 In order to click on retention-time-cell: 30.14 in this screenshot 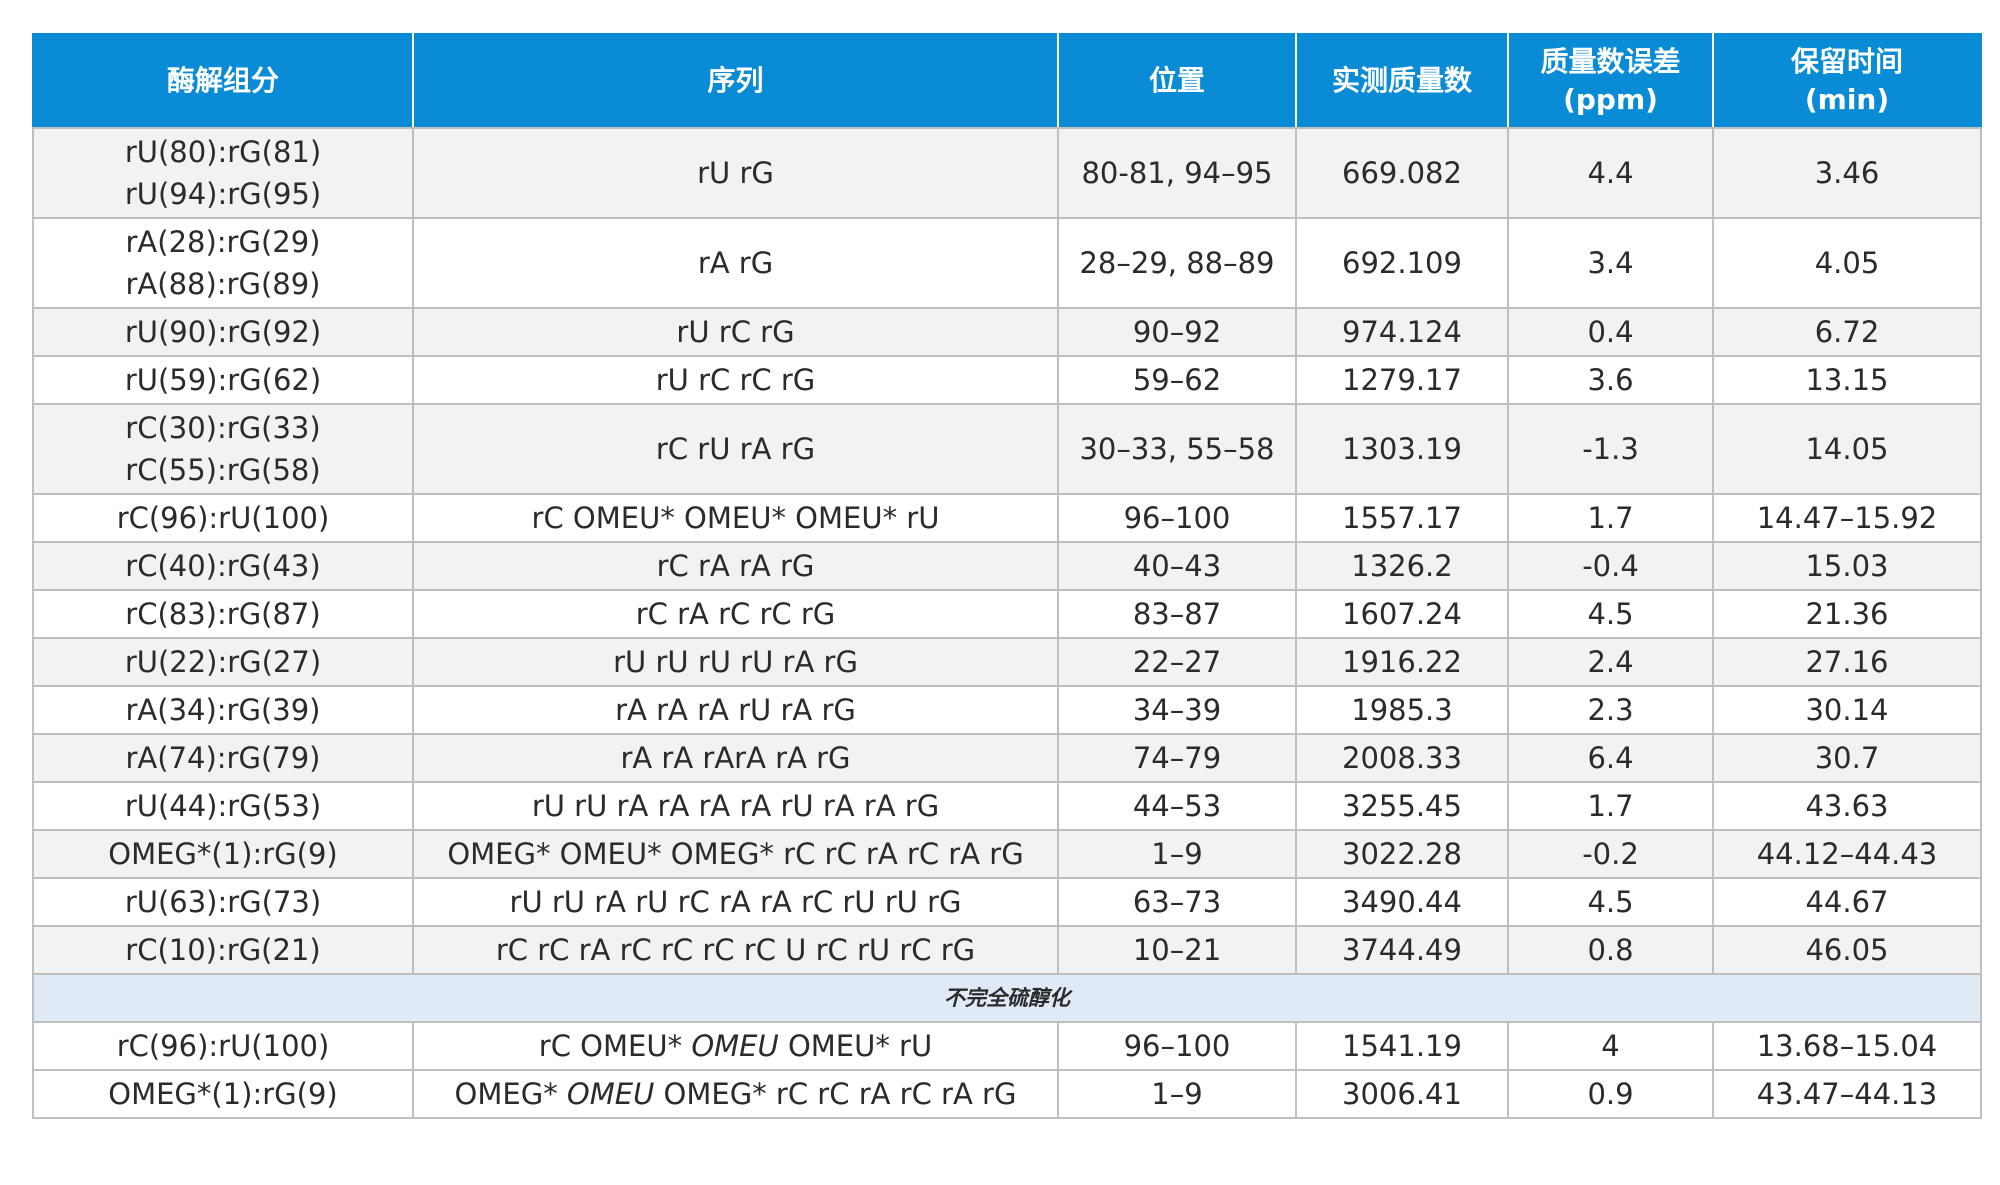, I will do `click(1847, 710)`.